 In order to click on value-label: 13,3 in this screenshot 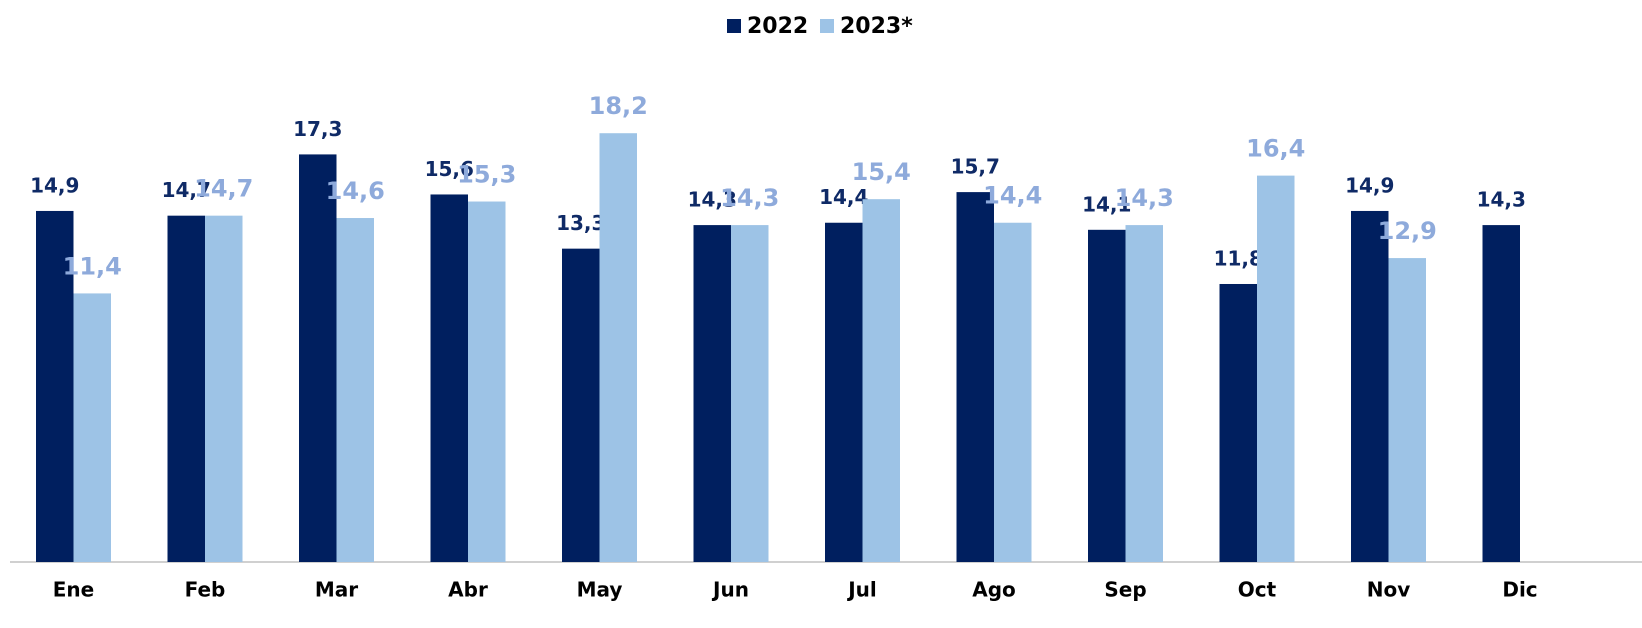, I will do `click(580, 223)`.